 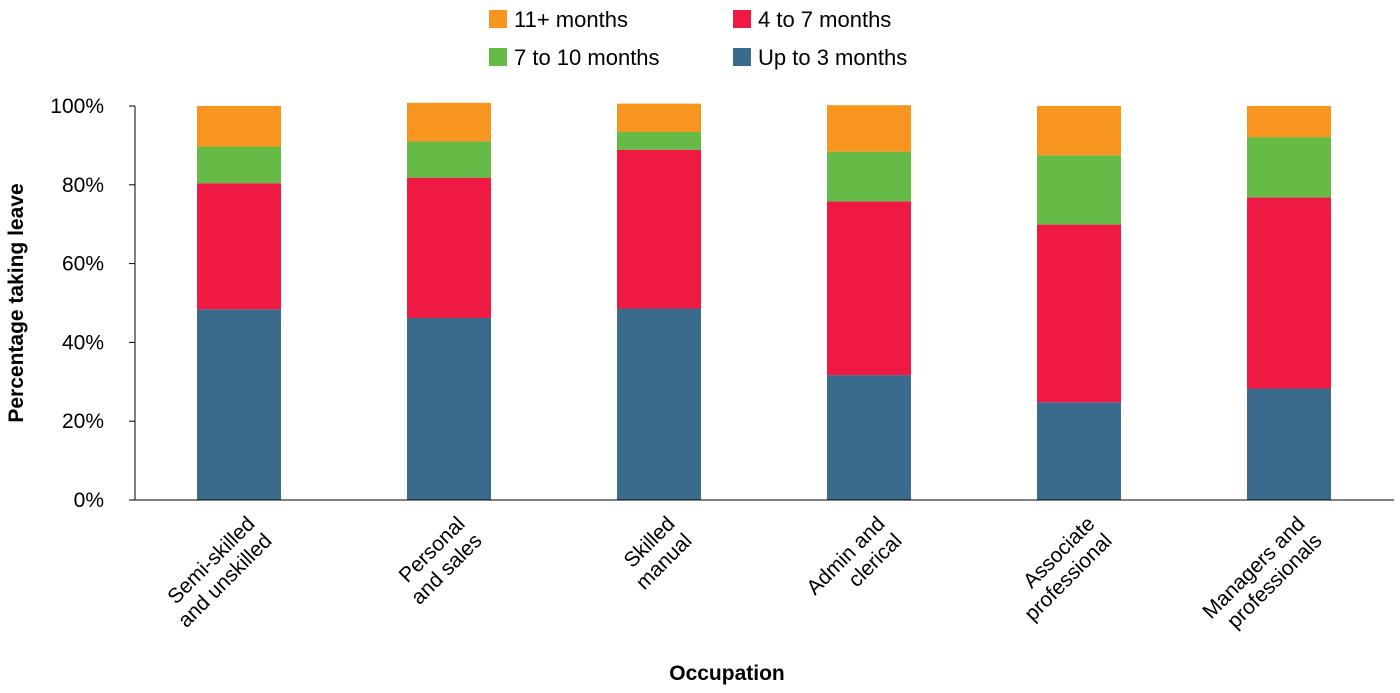 What do you see at coordinates (587, 57) in the screenshot?
I see `legend-label: 7 to 10 months` at bounding box center [587, 57].